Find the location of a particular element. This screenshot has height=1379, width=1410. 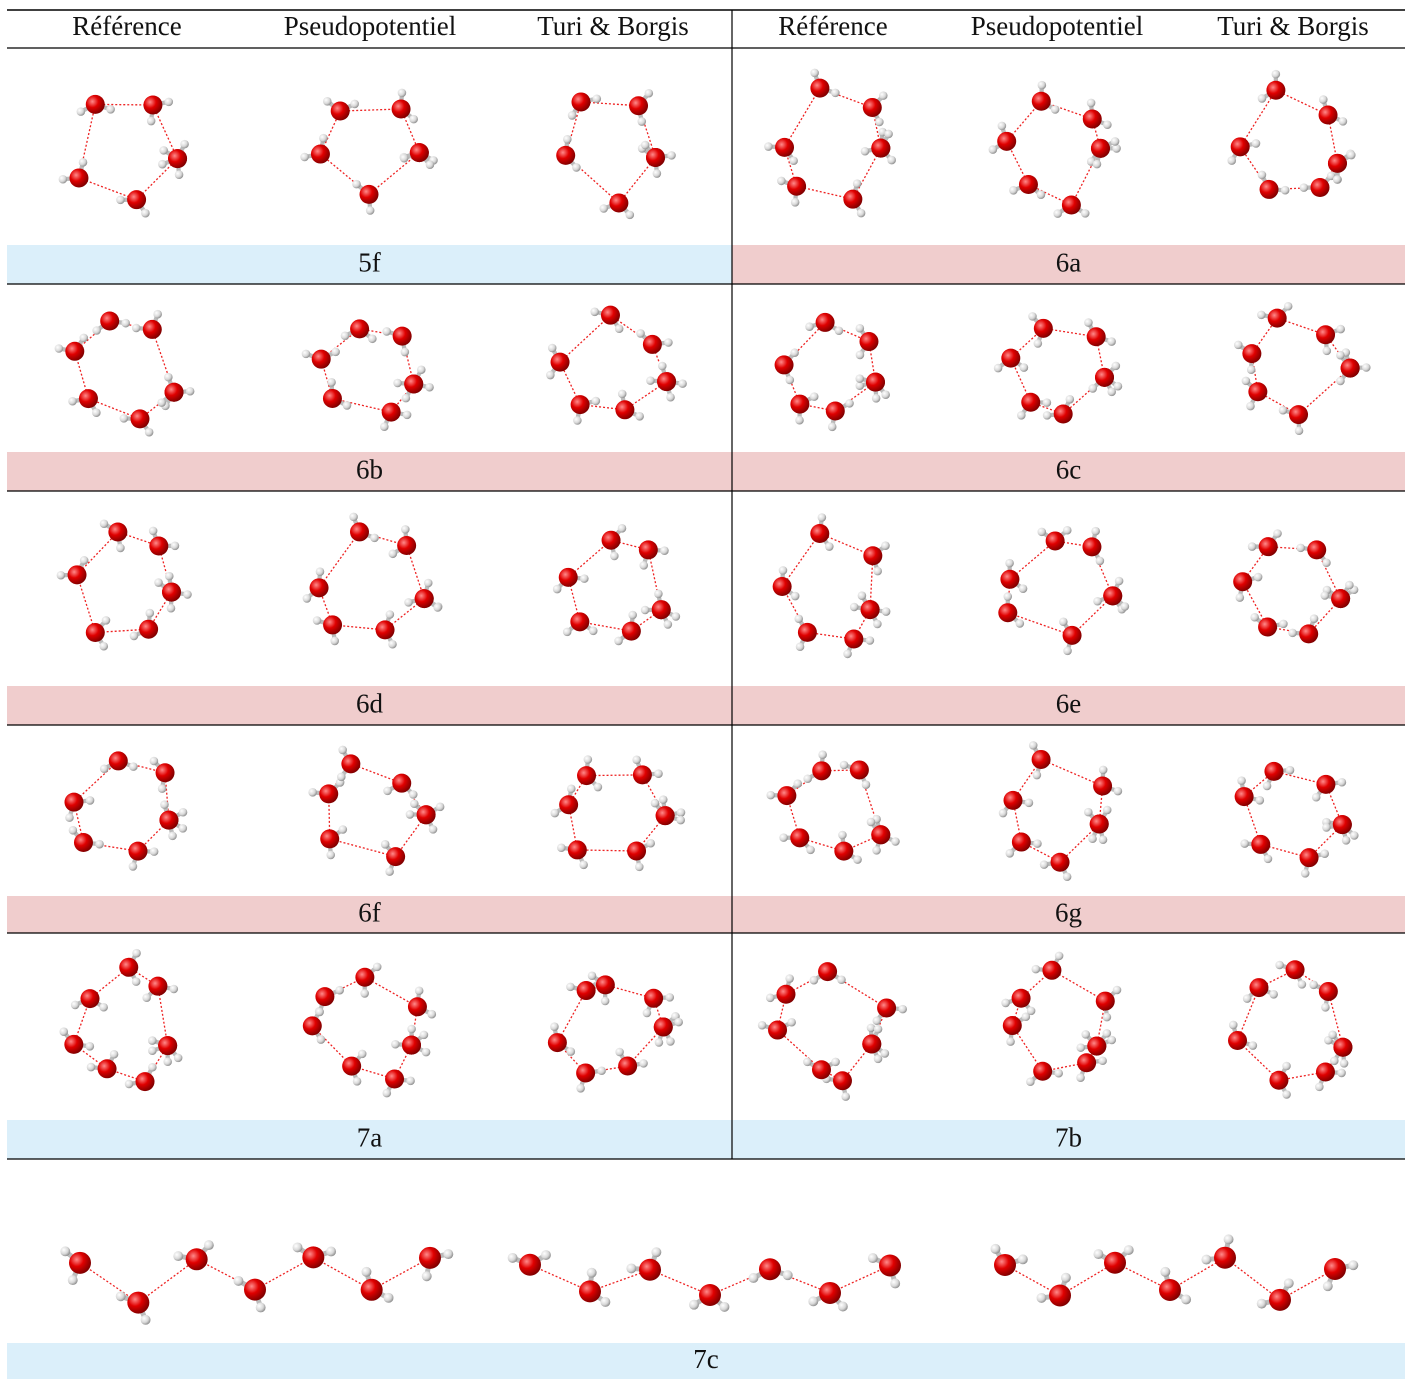

structure-label: 7c is located at coordinates (706, 1359).